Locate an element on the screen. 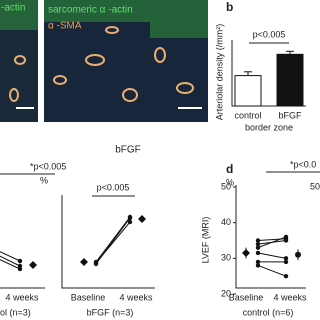 The image size is (320, 320). annotation: *p<0.005 is located at coordinates (48, 166).